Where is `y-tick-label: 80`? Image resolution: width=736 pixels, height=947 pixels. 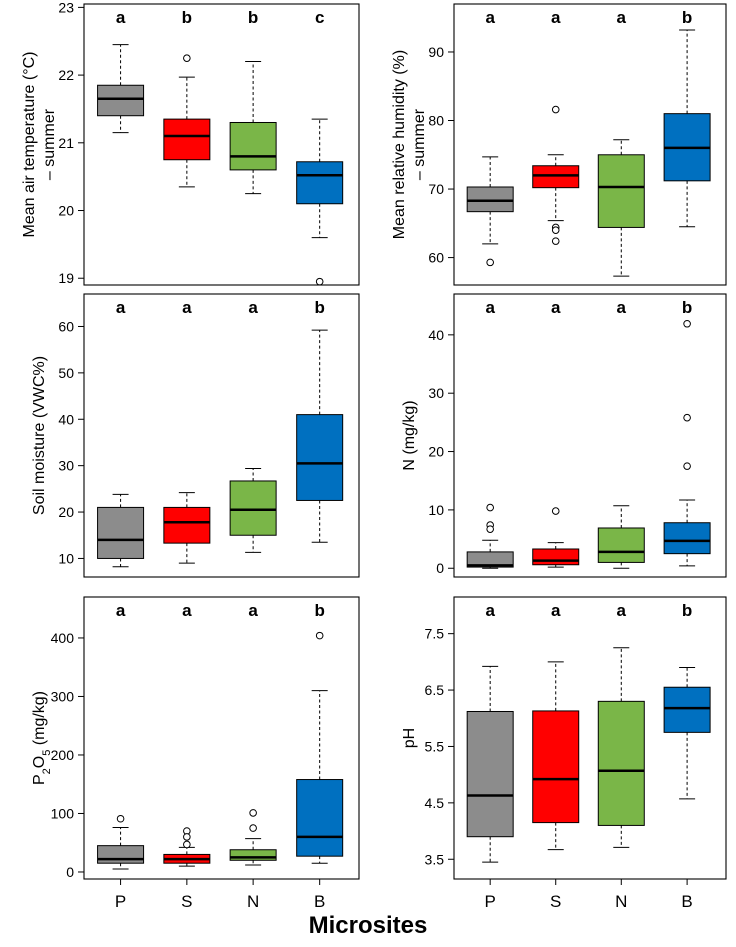 y-tick-label: 80 is located at coordinates (436, 121).